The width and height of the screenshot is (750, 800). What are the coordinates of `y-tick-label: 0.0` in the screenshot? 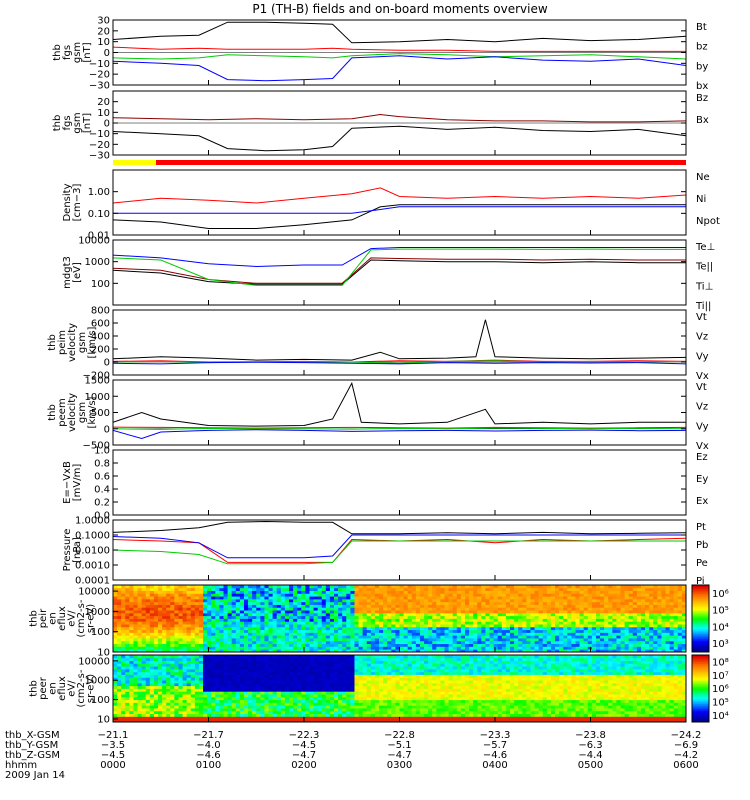 It's located at (102, 516).